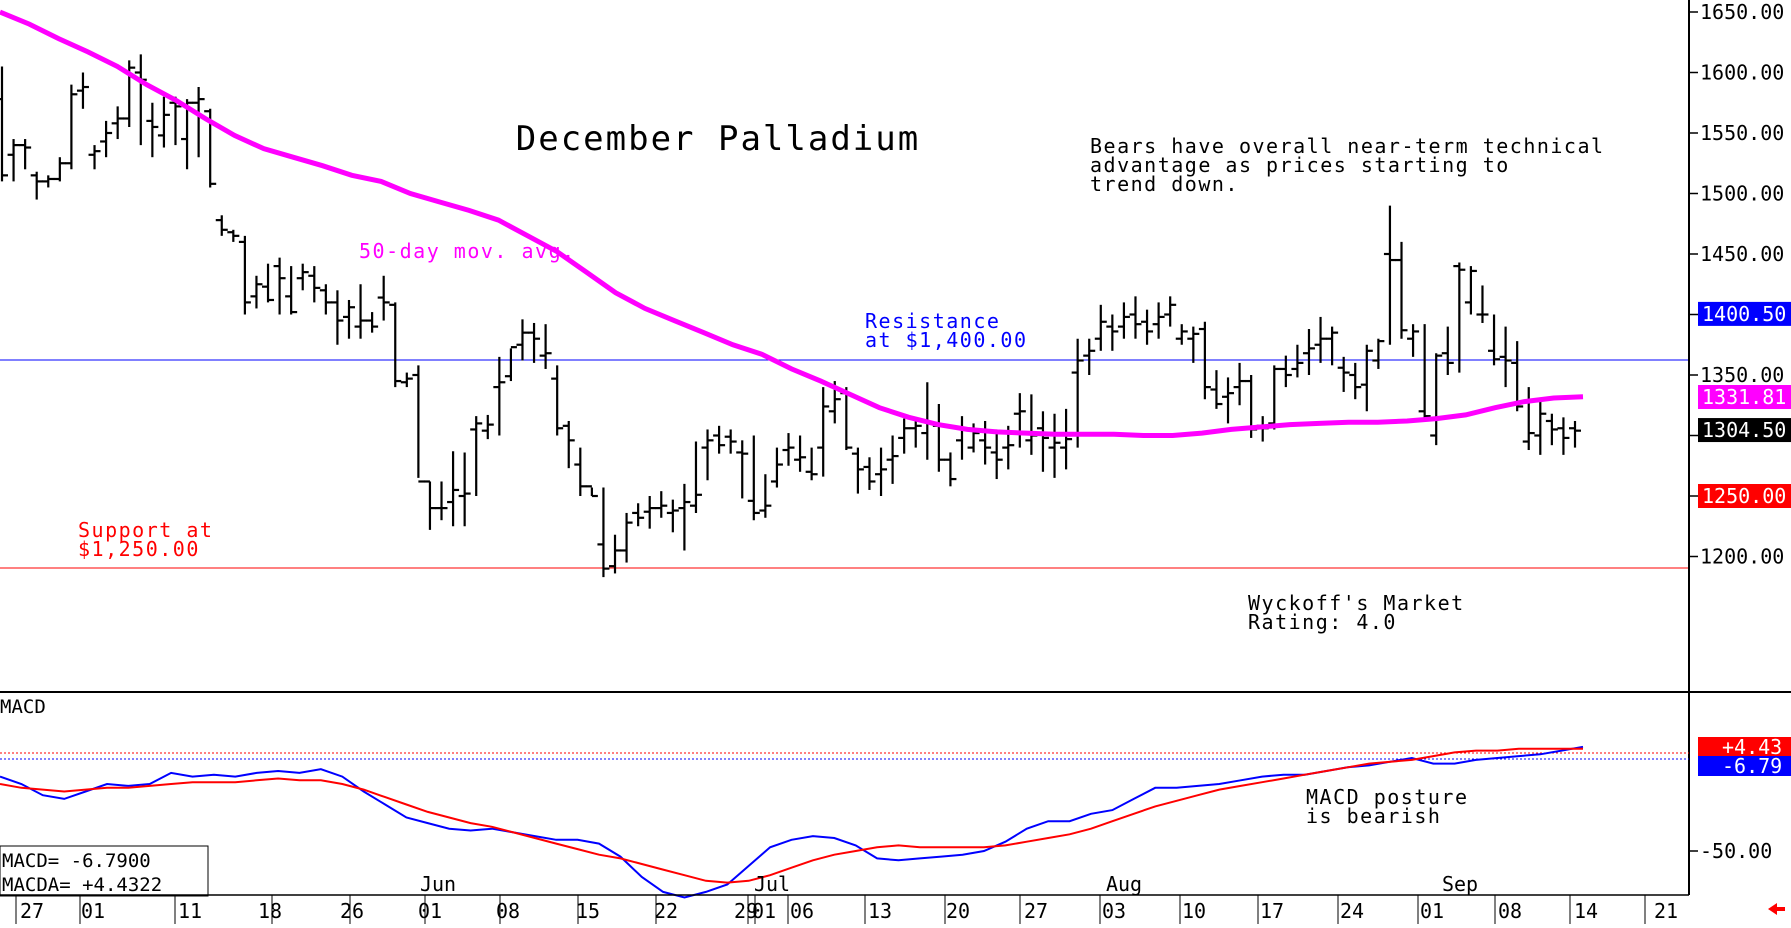 The width and height of the screenshot is (1791, 928). I want to click on x-tick-label: 03, so click(1114, 911).